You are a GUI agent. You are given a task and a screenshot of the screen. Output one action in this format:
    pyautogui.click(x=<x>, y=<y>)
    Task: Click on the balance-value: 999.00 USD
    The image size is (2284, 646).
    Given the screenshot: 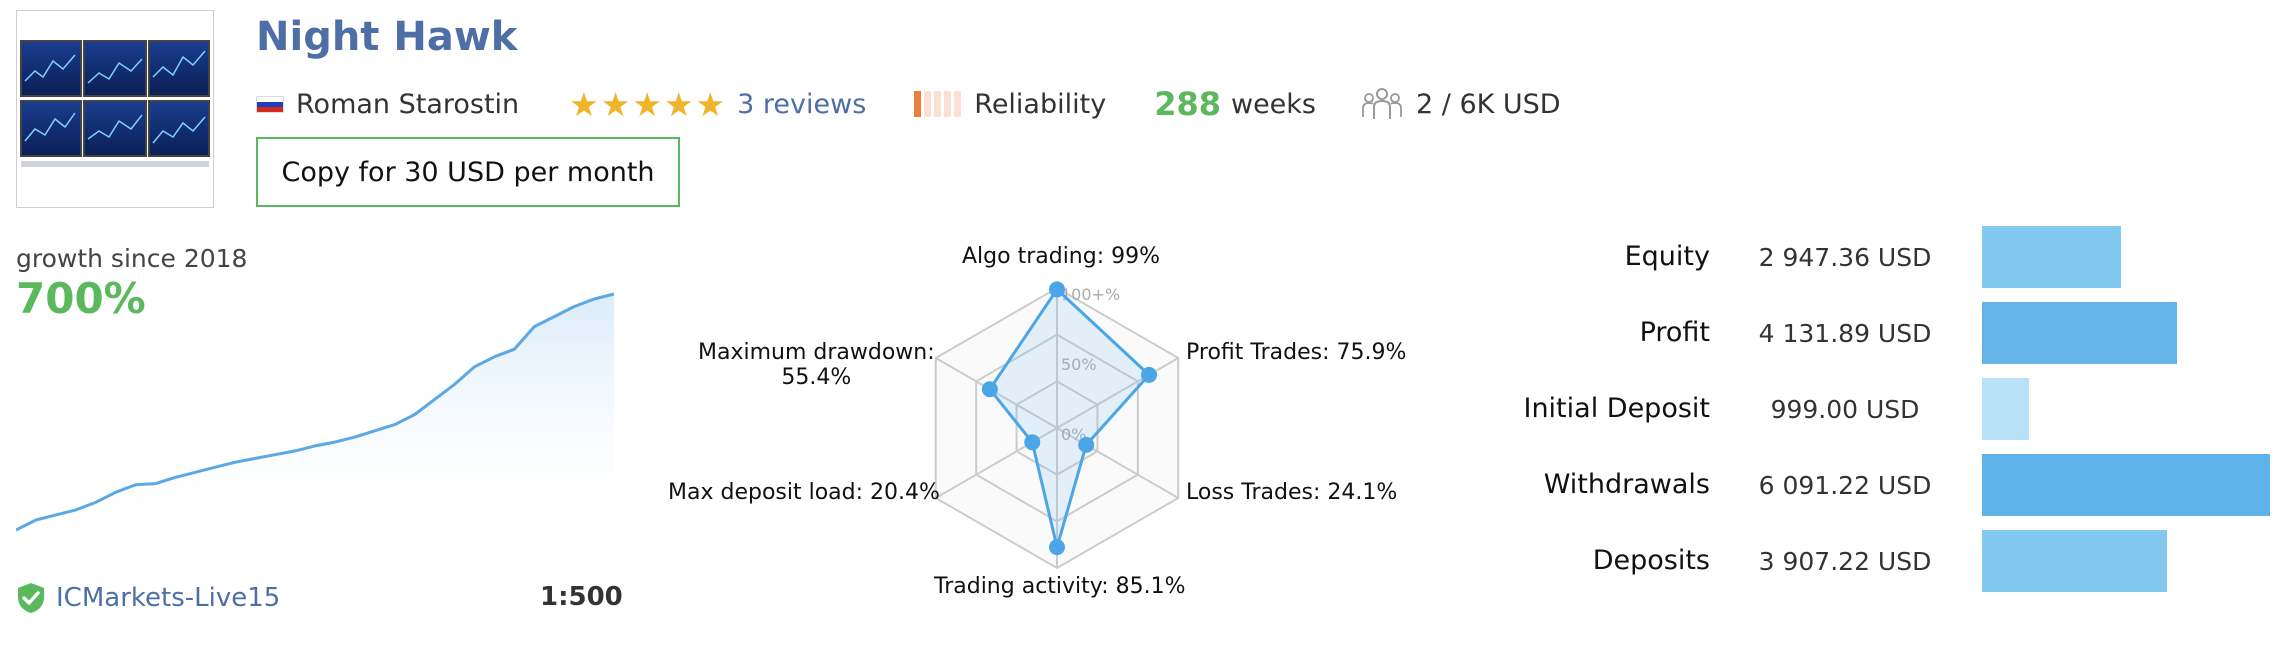 What is the action you would take?
    pyautogui.click(x=1845, y=409)
    